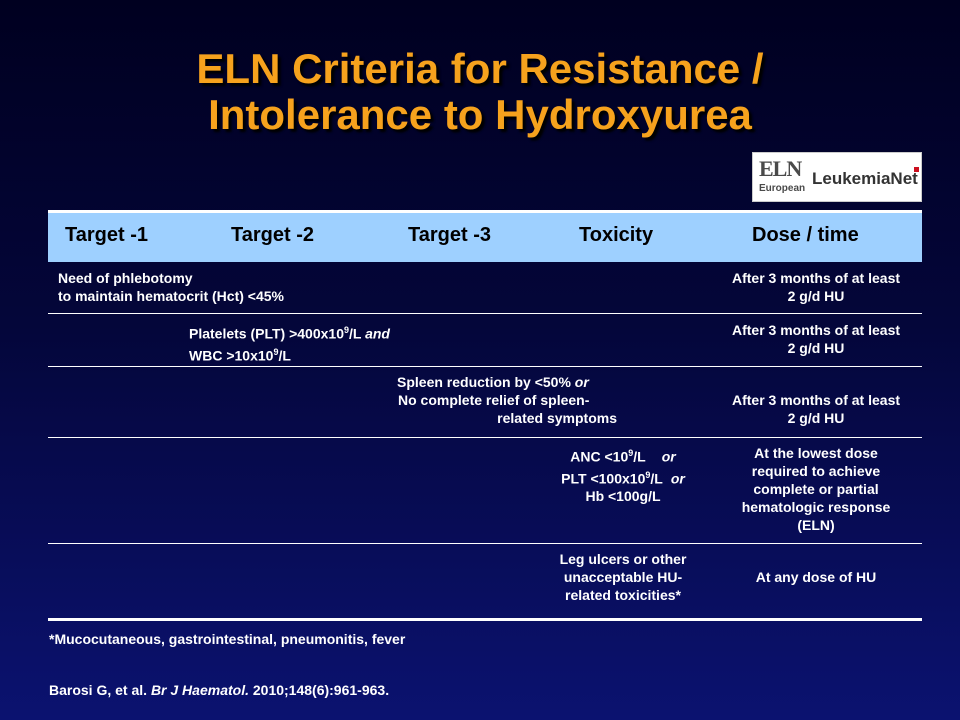 Image resolution: width=960 pixels, height=720 pixels. I want to click on row4-dose-line2: required to achieve, so click(816, 471).